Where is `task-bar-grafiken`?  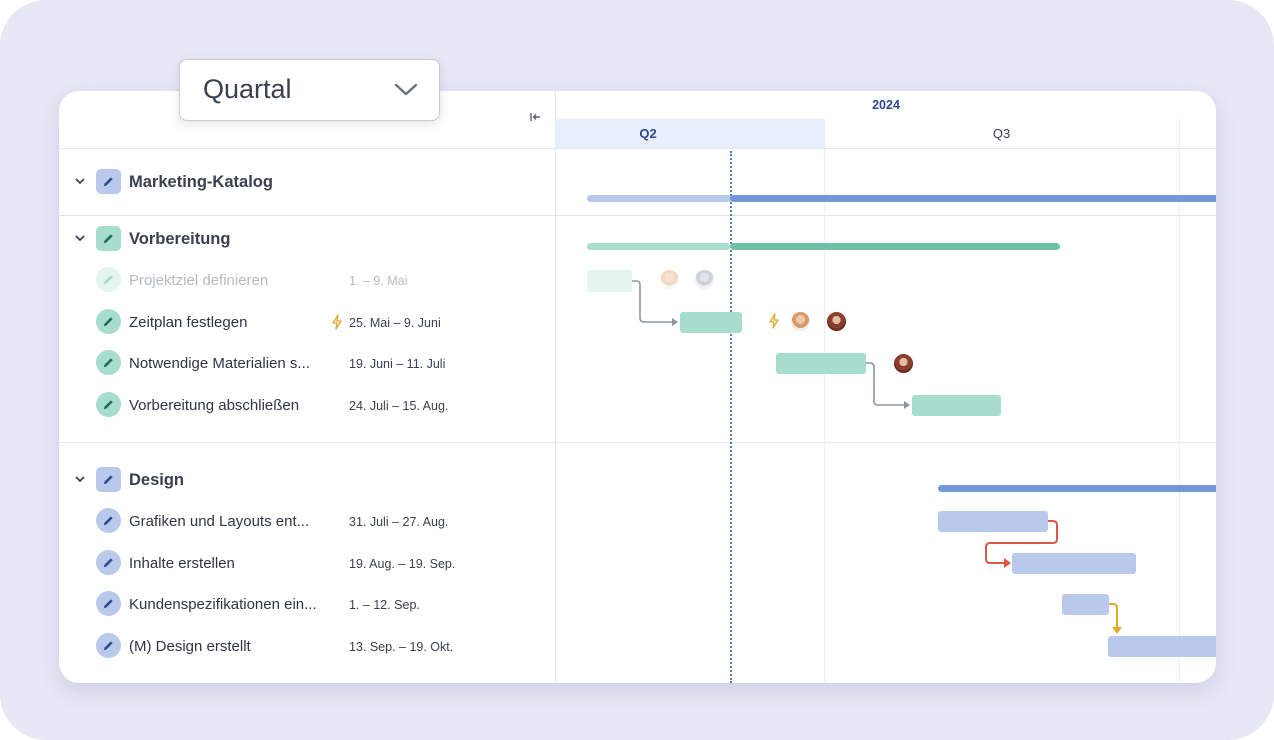
task-bar-grafiken is located at coordinates (993, 521).